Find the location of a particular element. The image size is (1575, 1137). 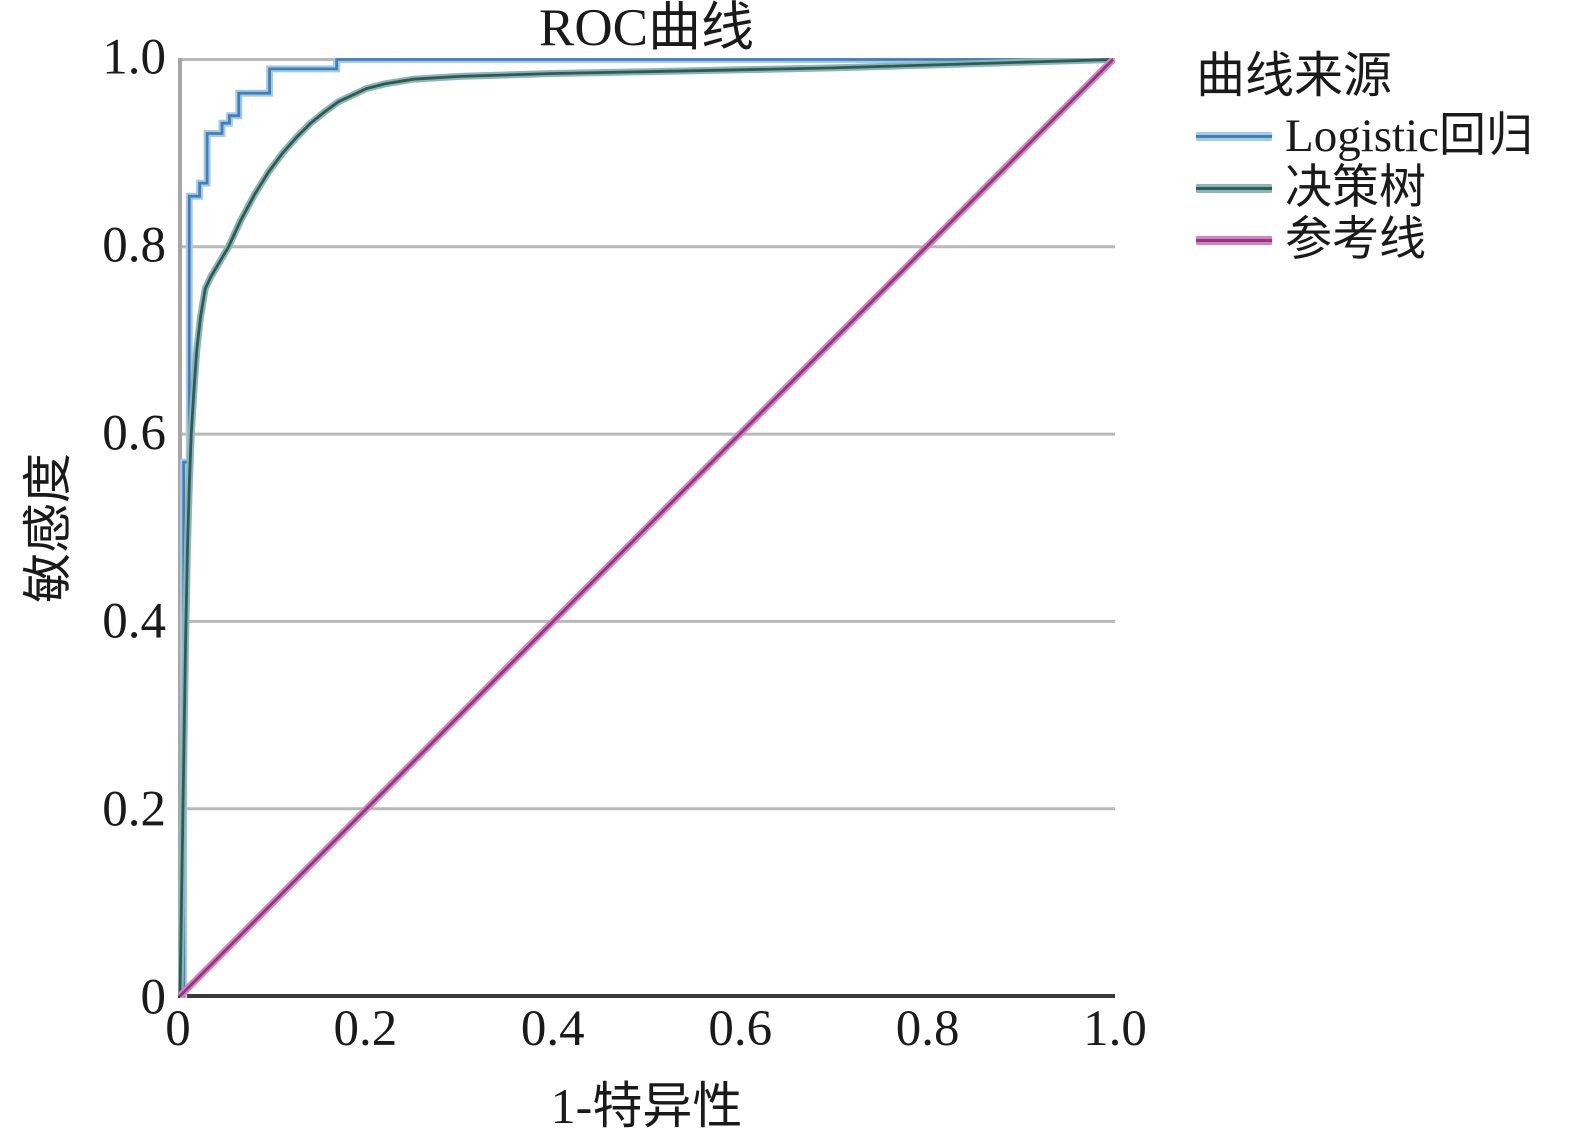

legend: 曲线来源 Logistic回归 决策树 参考线 is located at coordinates (1364, 158).